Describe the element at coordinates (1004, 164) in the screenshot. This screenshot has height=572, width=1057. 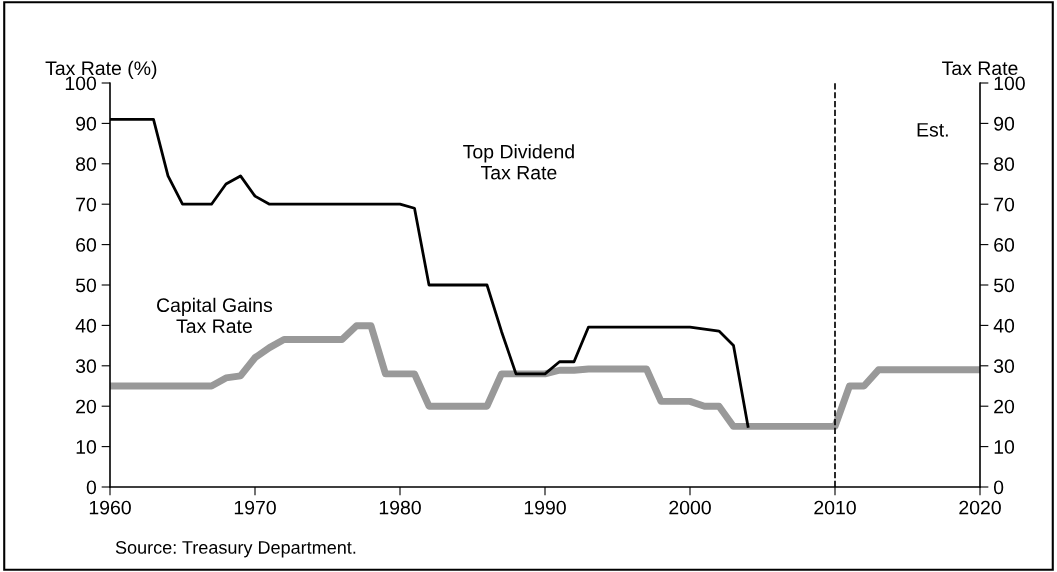
I see `y2-tick-label: 80` at that location.